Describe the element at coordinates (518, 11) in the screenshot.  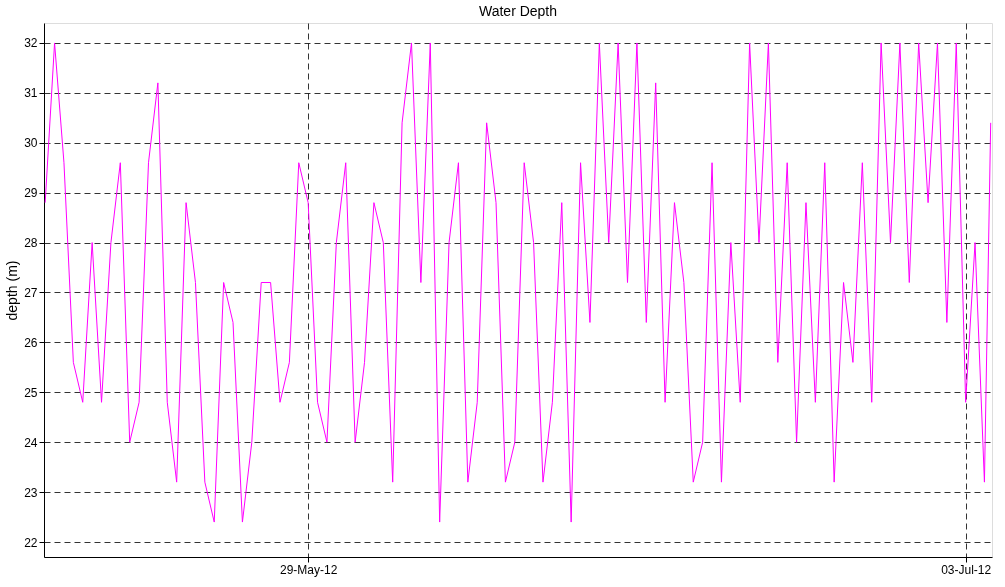
I see `chart-title: Water Depth` at that location.